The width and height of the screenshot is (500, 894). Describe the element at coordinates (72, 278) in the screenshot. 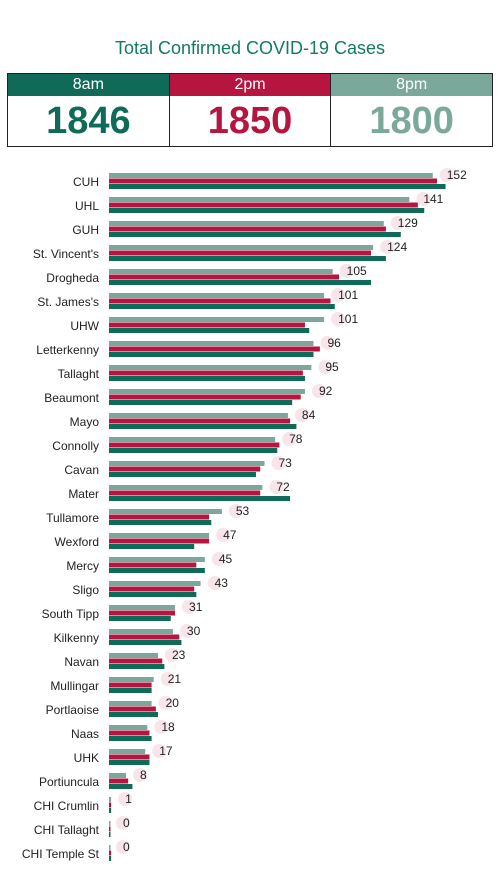

I see `category-label: Drogheda` at that location.